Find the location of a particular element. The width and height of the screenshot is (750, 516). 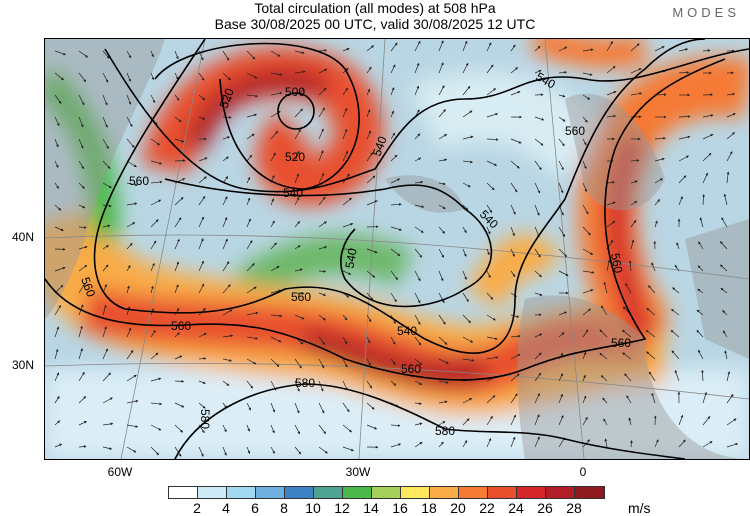

colorbar is located at coordinates (386, 492).